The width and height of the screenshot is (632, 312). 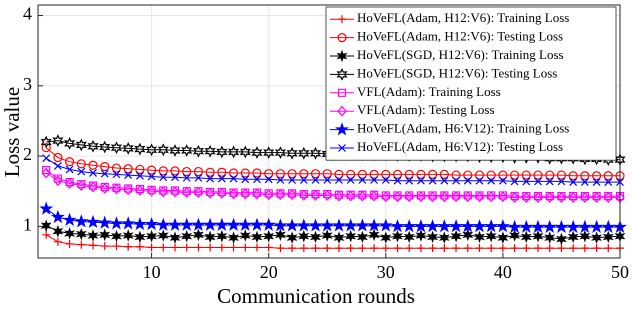 I want to click on legend-label: HoVeFL(SGD, H12:V6): Testing Loss, so click(x=457, y=72).